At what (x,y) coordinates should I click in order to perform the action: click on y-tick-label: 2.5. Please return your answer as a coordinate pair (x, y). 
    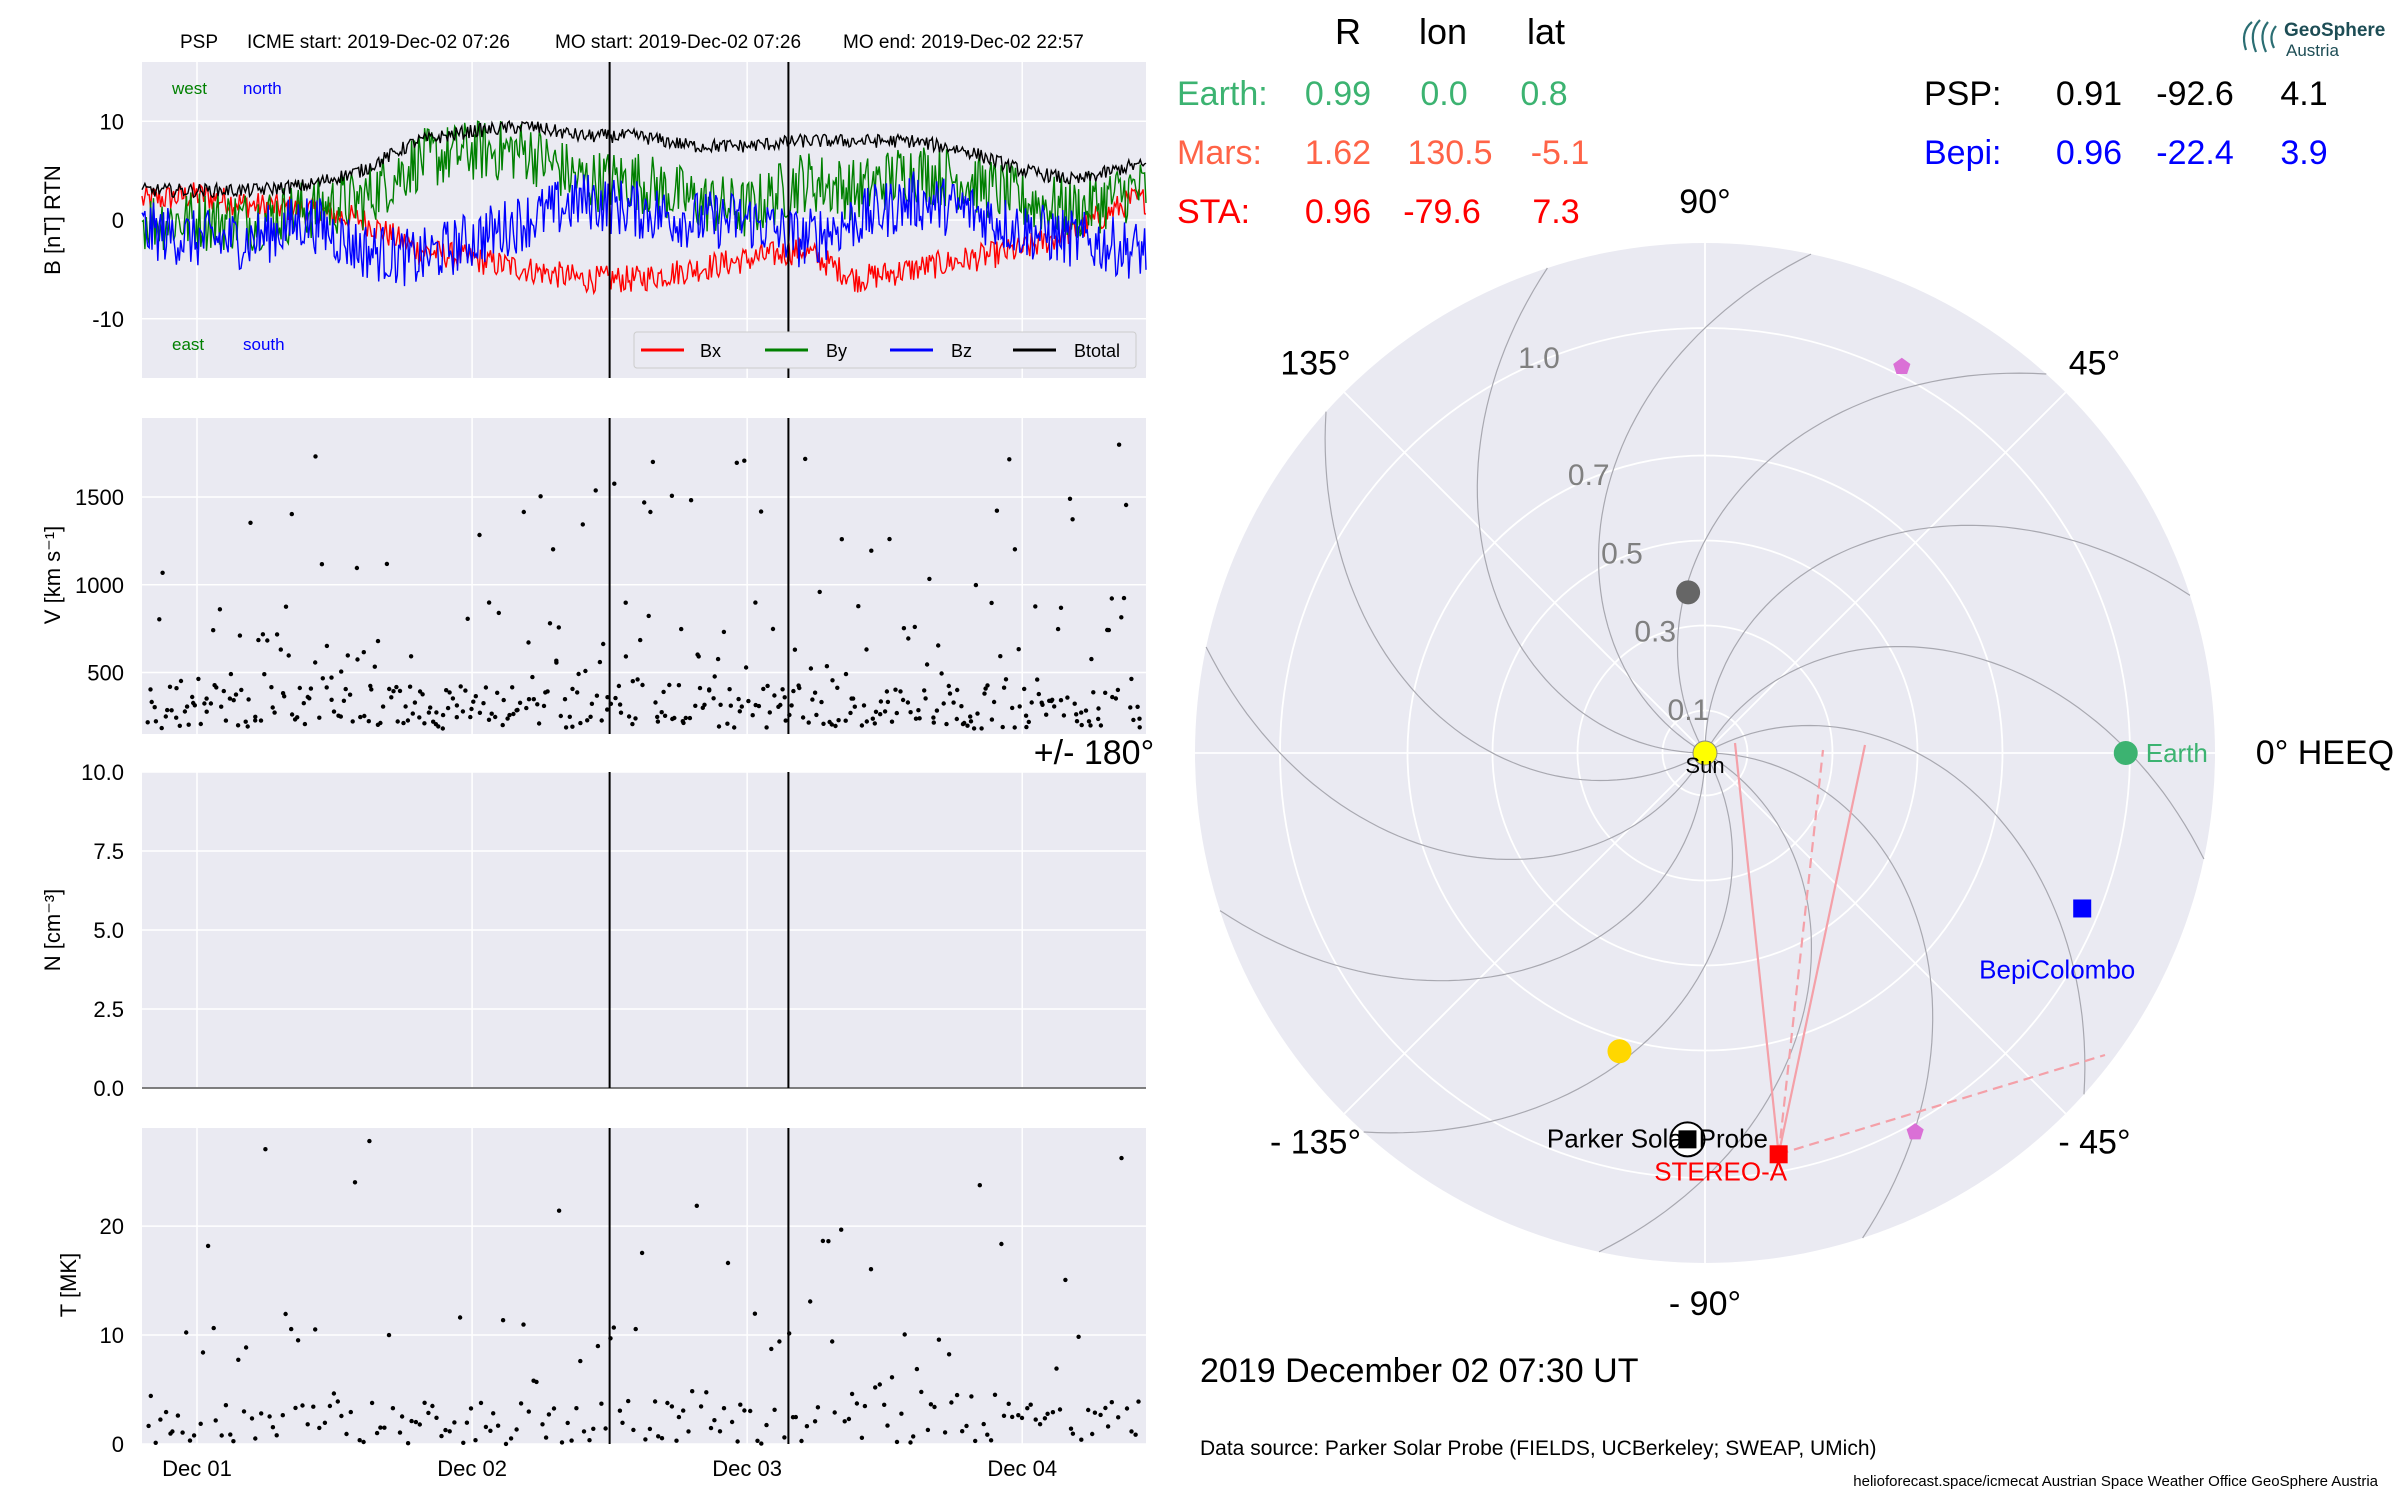
    Looking at the image, I should click on (108, 1009).